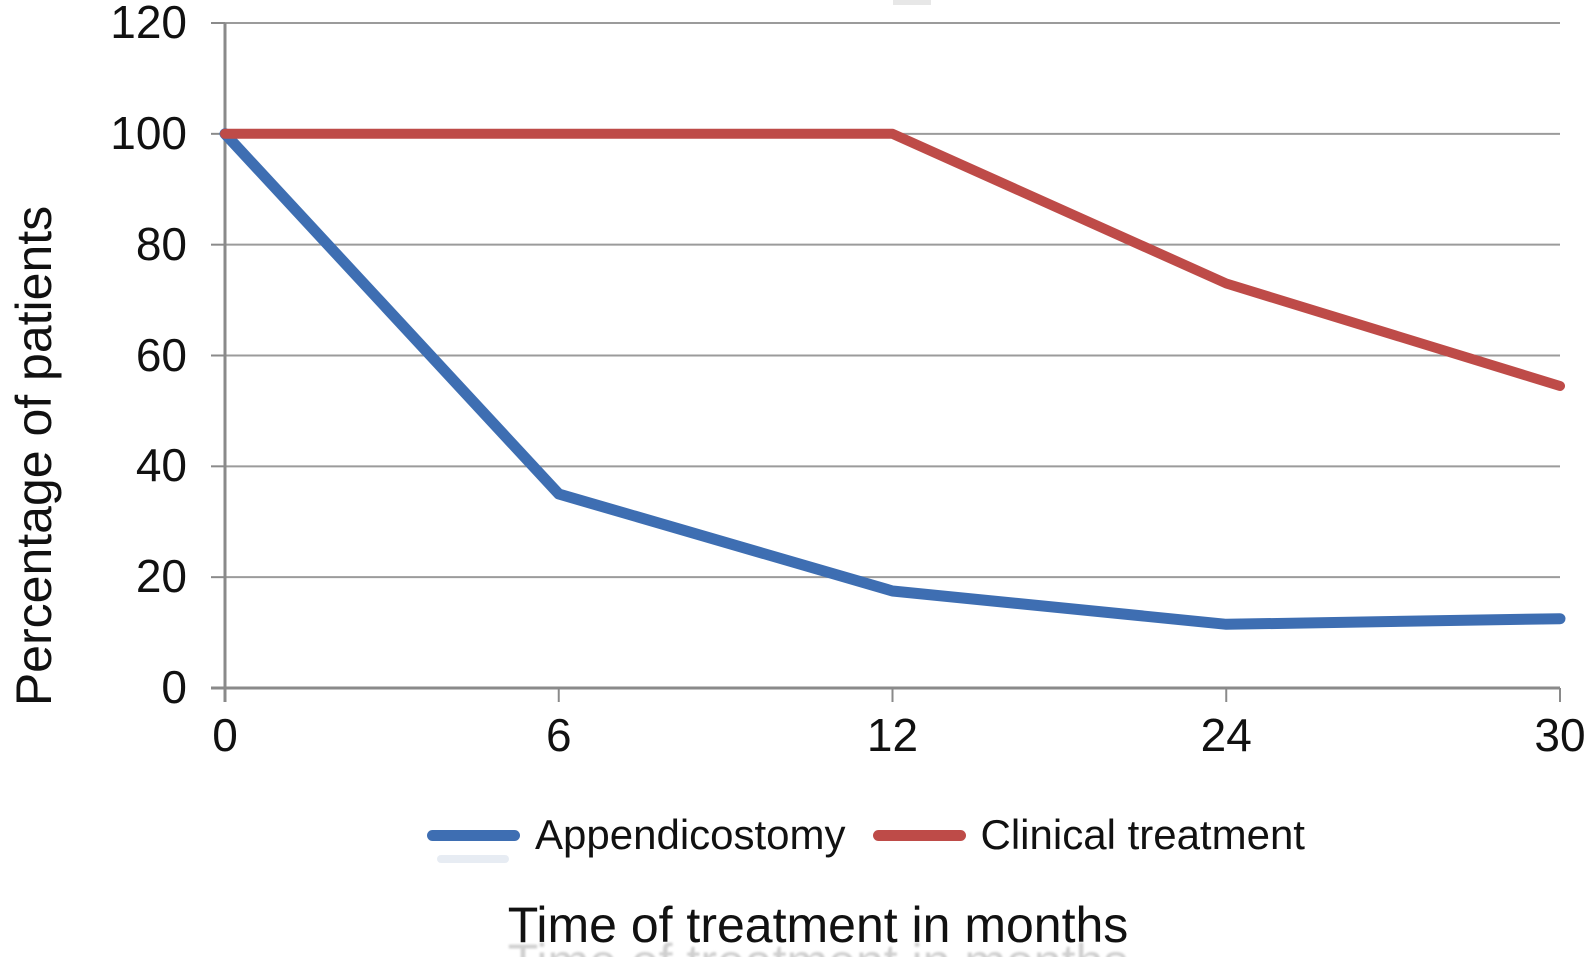  I want to click on y-tick-label-40: 40, so click(161, 465).